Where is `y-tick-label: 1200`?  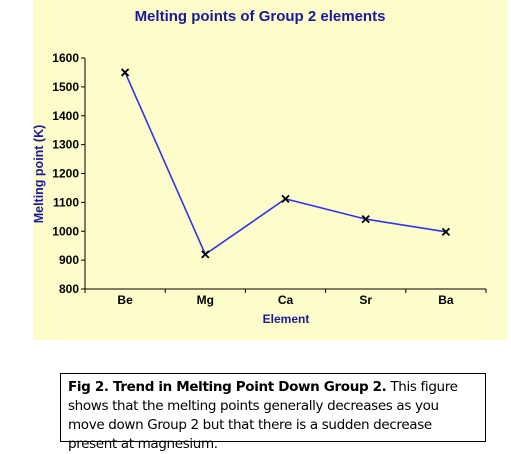 y-tick-label: 1200 is located at coordinates (65, 174).